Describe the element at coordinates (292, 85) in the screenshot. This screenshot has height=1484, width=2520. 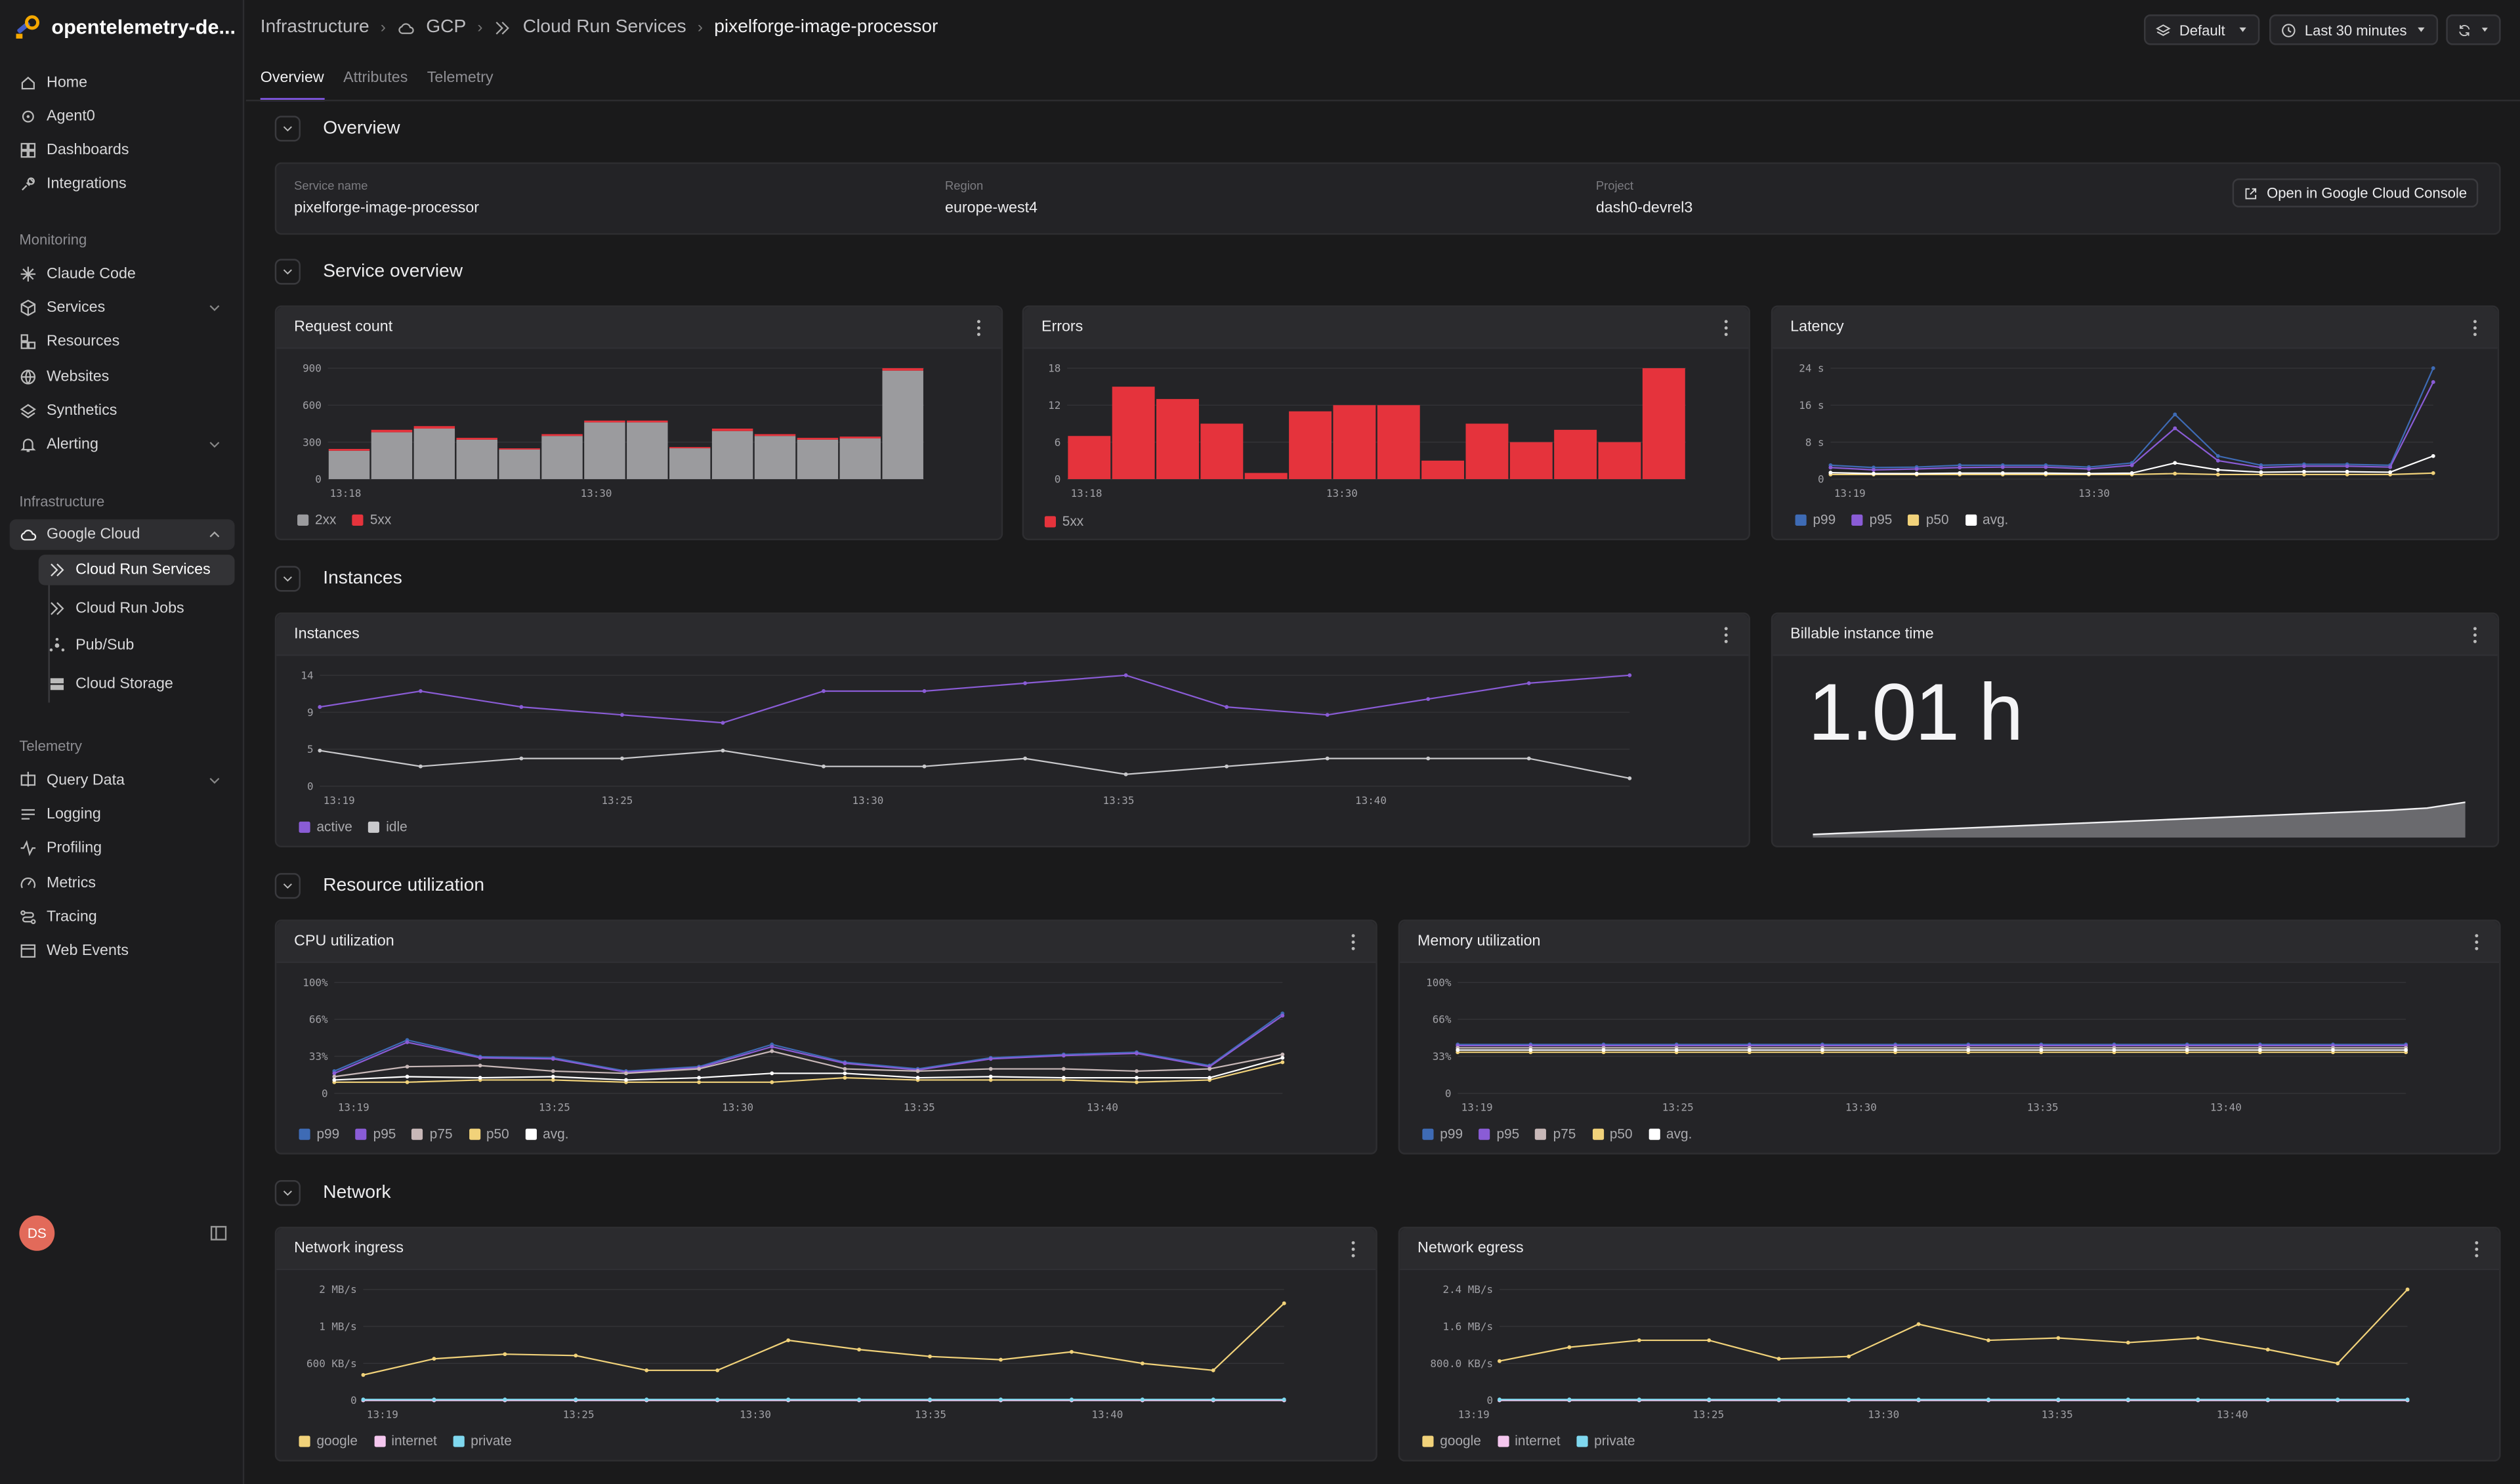
I see `tab-overview: Overview` at that location.